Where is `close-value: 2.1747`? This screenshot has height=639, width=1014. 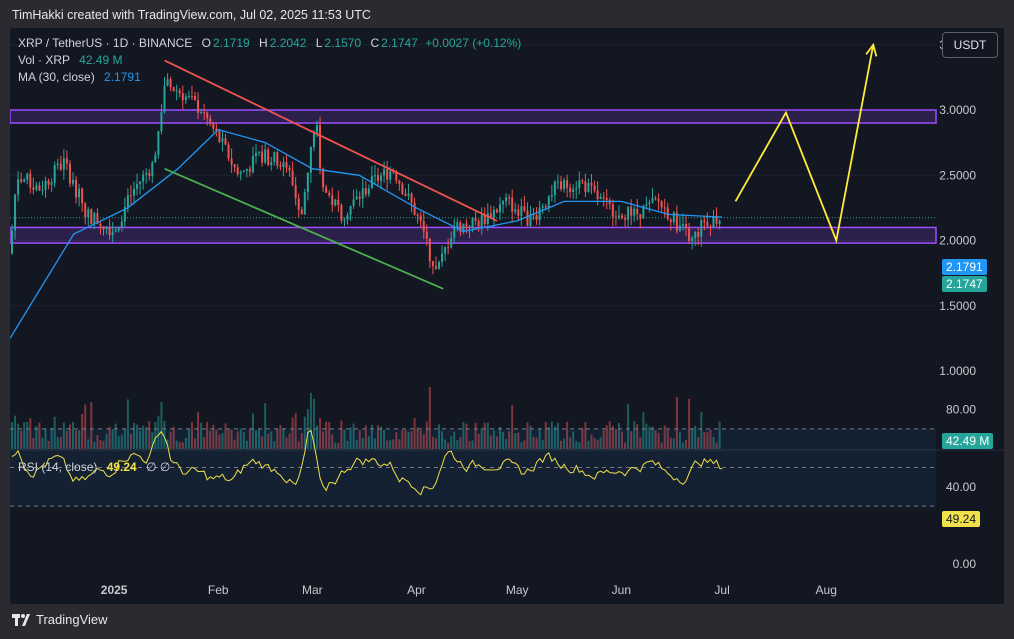
close-value: 2.1747 is located at coordinates (399, 43).